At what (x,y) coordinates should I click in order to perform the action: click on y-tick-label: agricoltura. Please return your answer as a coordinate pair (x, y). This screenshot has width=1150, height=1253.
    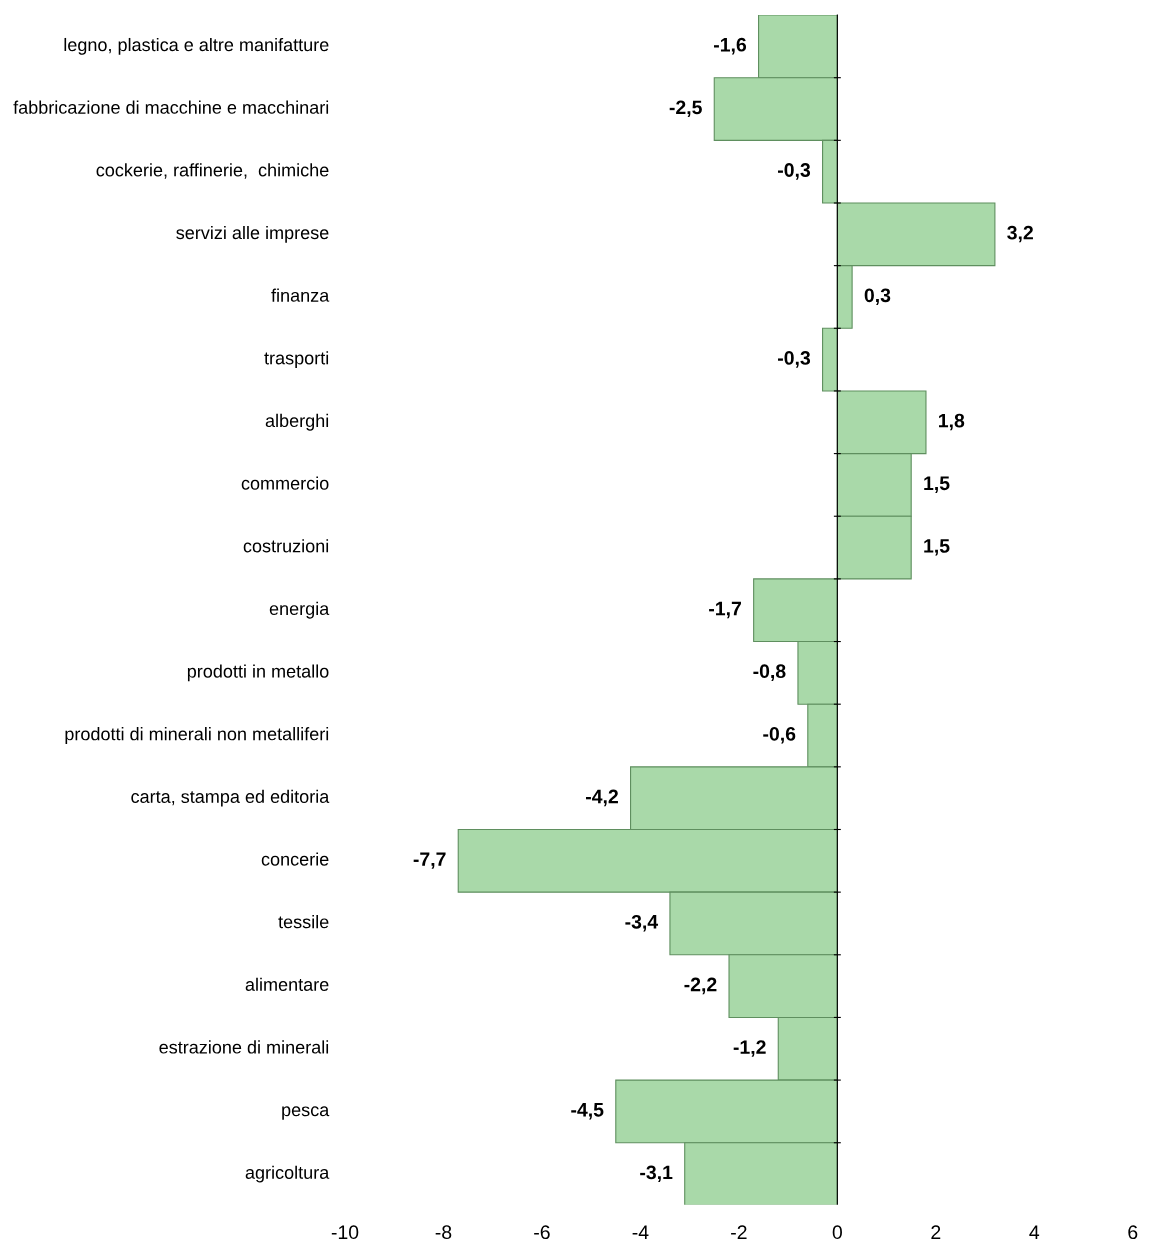
    Looking at the image, I should click on (287, 1174).